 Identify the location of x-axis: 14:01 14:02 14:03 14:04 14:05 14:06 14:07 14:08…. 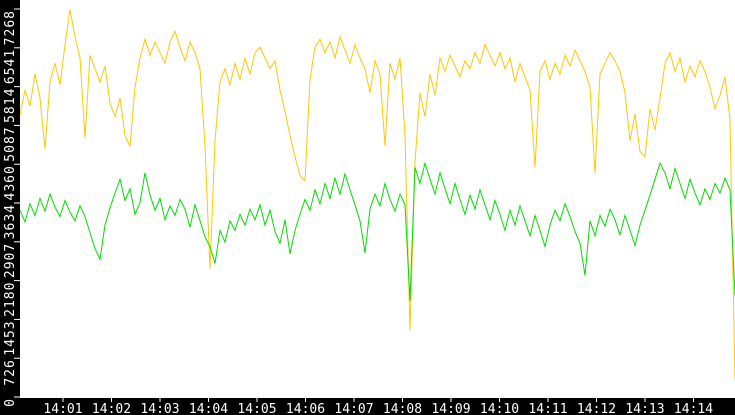
(378, 406).